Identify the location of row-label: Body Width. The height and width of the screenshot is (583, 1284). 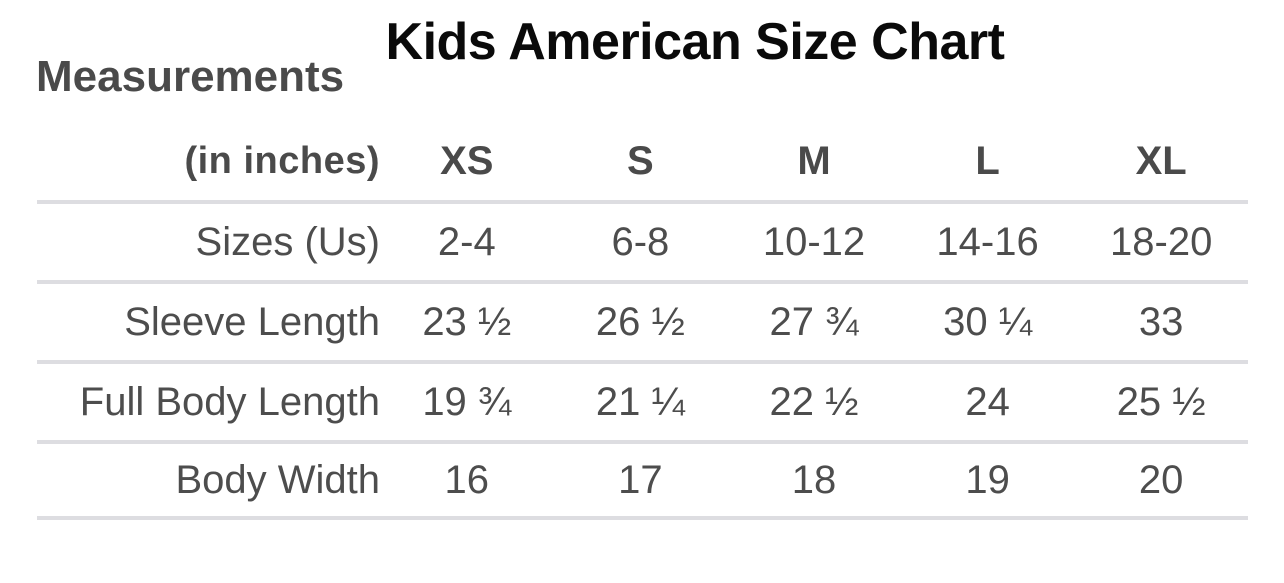
(277, 479).